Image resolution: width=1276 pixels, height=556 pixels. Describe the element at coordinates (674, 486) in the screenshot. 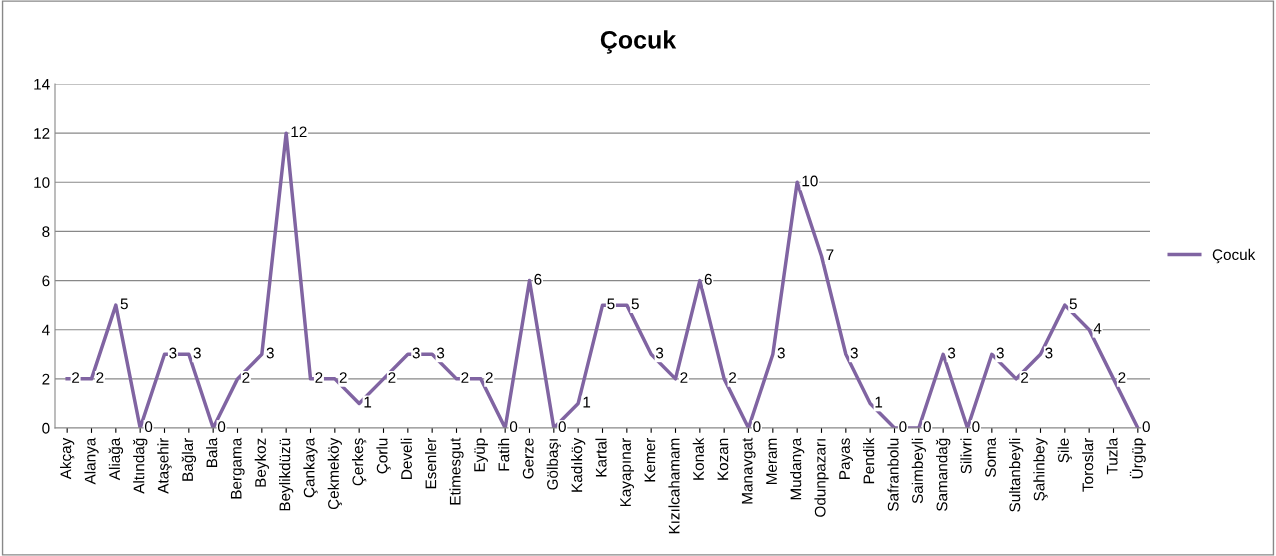

I see `x-tick-label: Kızılcahamam` at that location.